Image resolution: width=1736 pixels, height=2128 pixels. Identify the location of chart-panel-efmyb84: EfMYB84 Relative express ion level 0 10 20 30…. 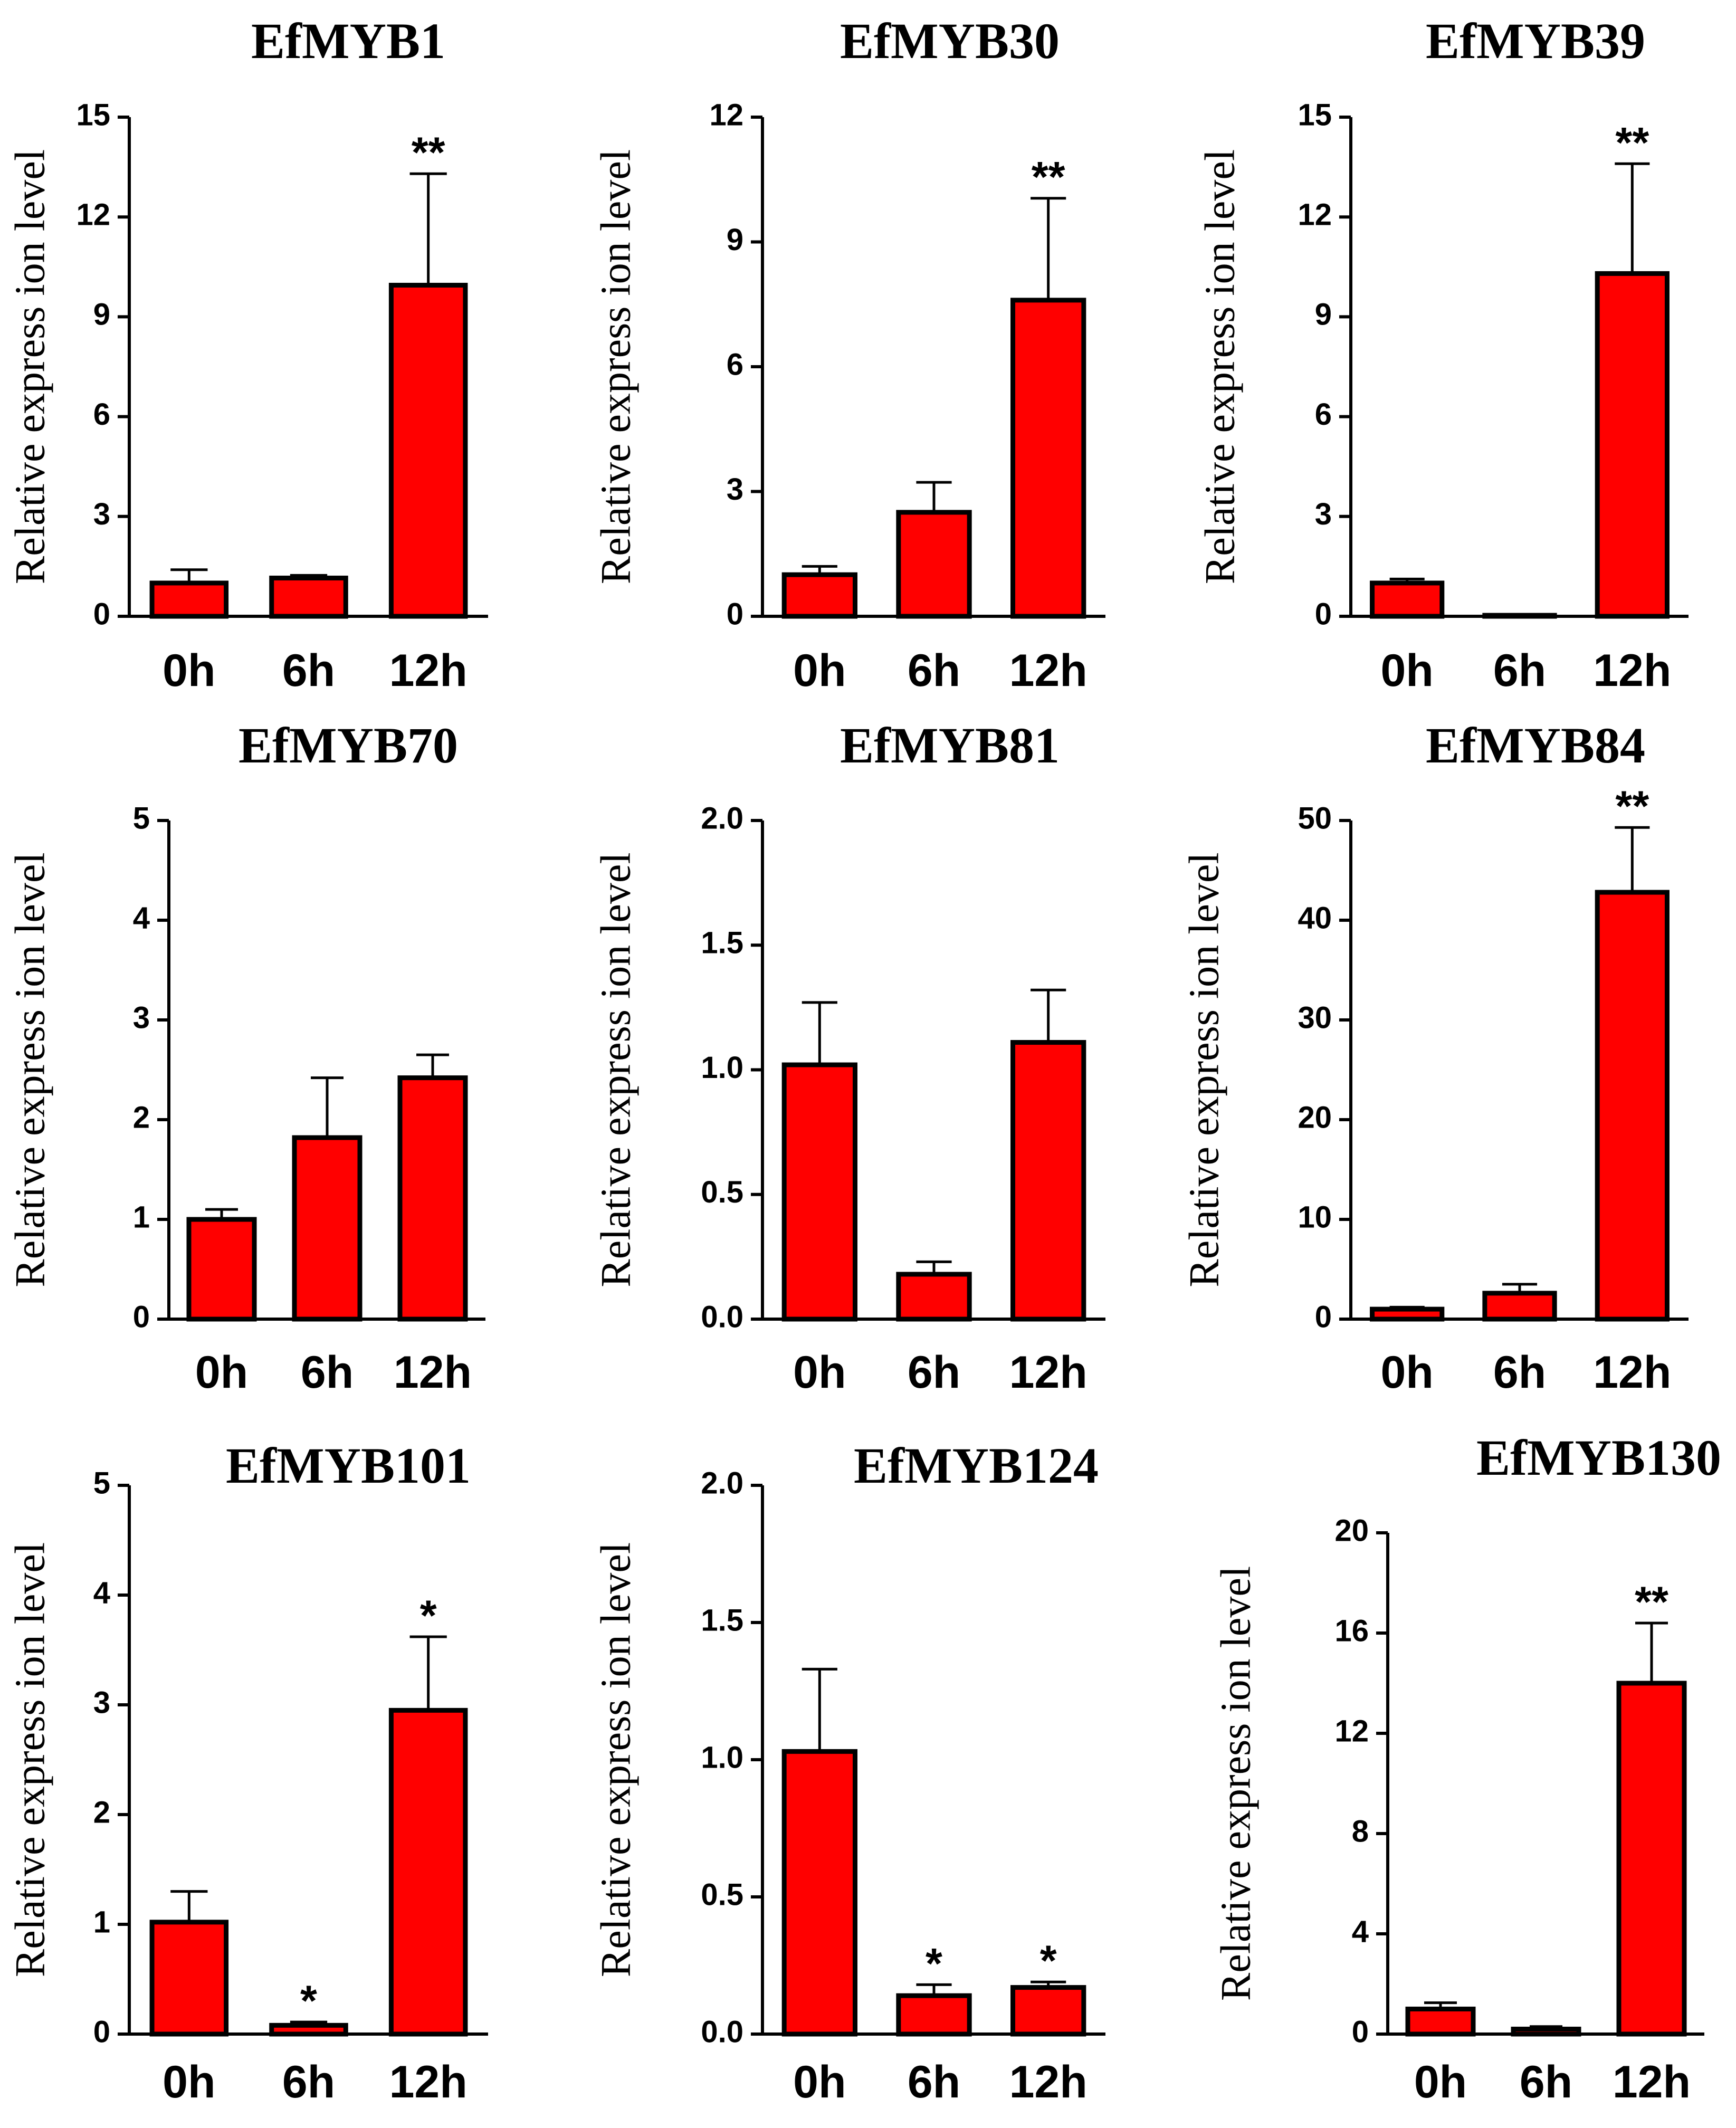
(1435, 1057).